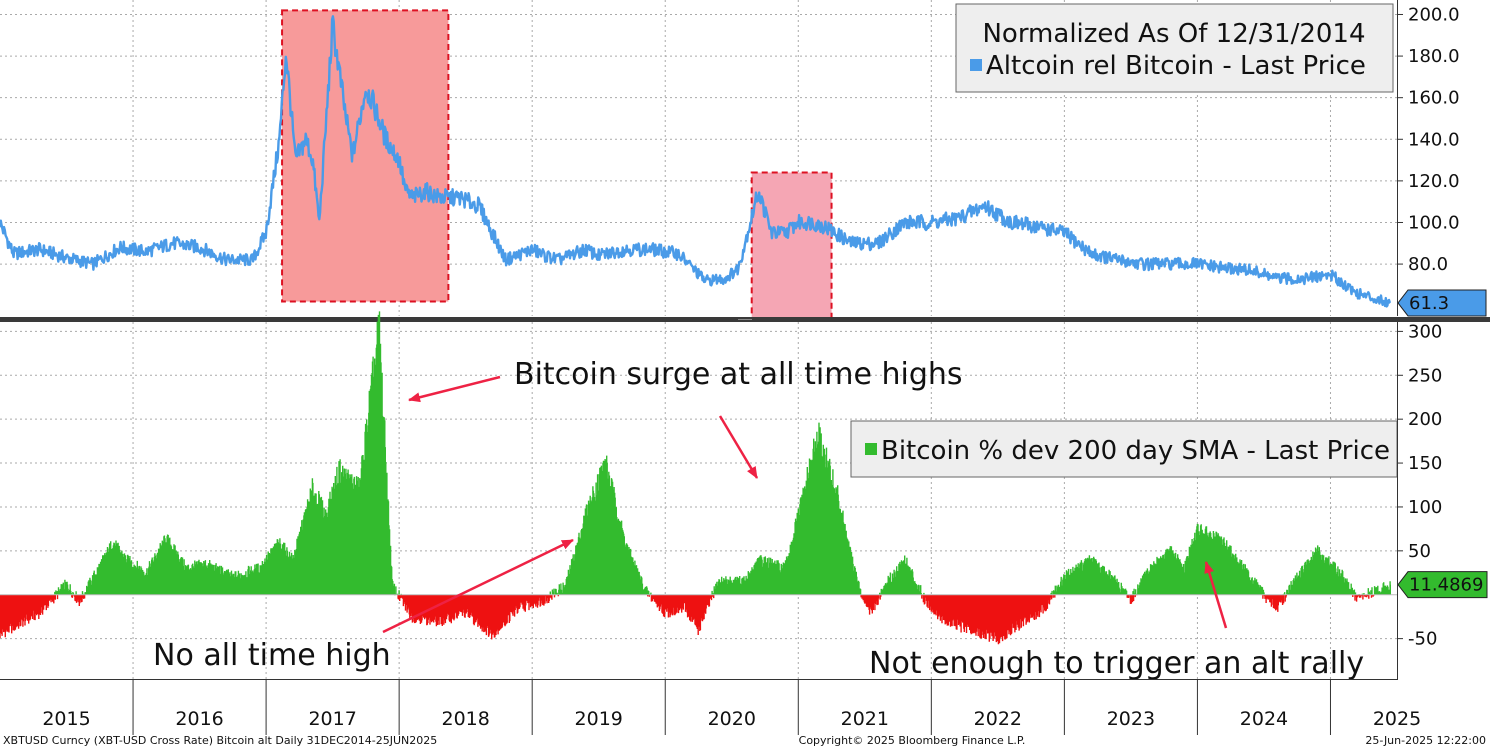  I want to click on year-separators, so click(731, 707).